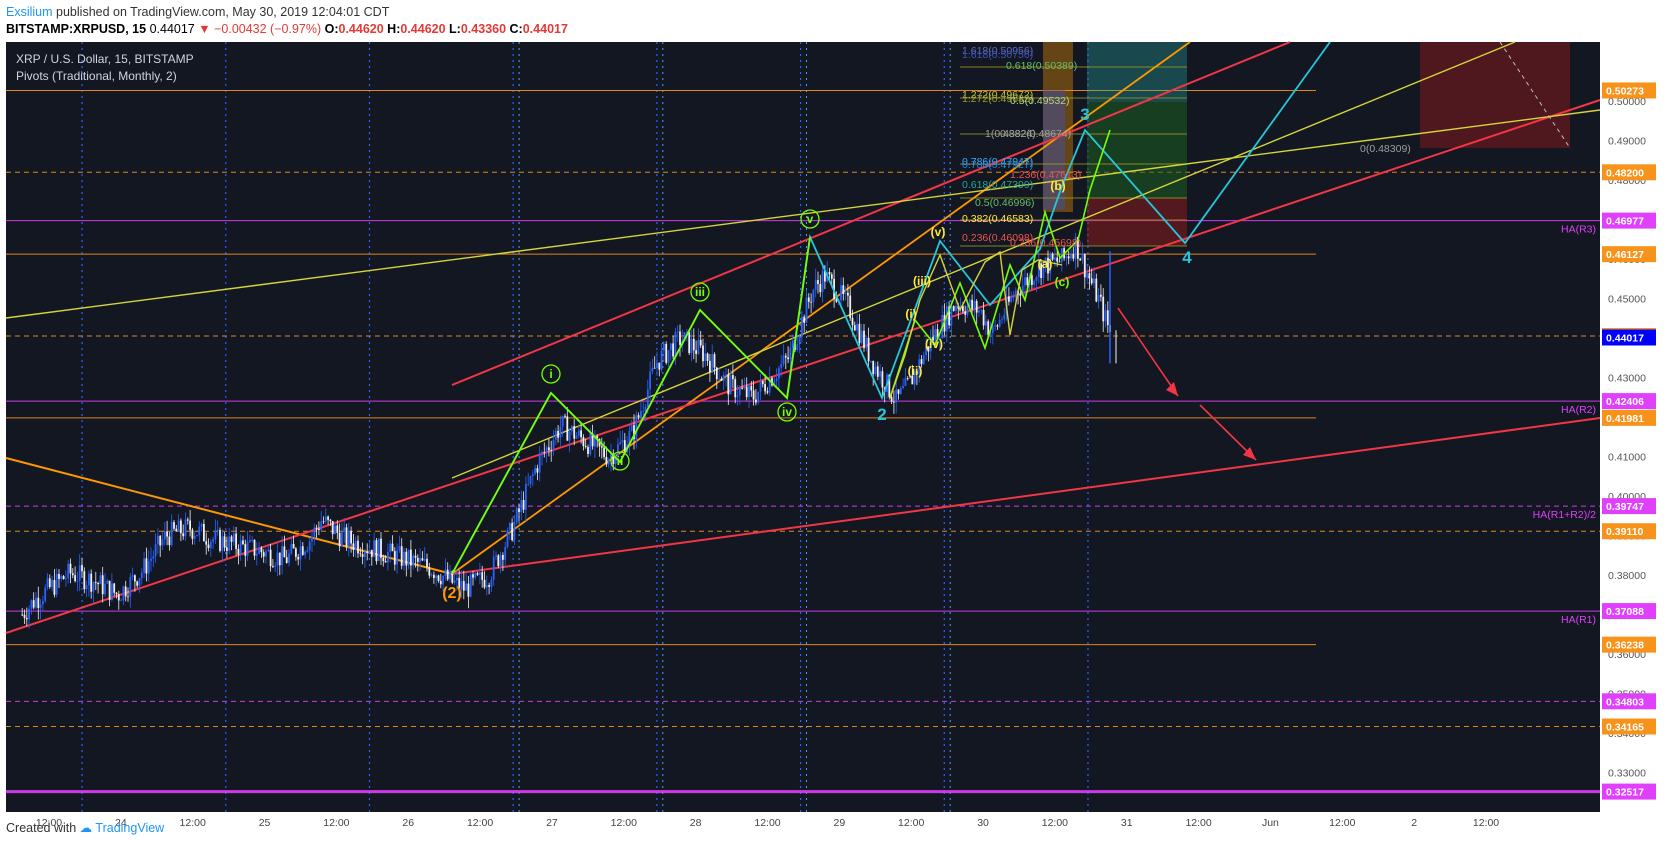 The image size is (1668, 847). I want to click on wave-label: (a), so click(1045, 264).